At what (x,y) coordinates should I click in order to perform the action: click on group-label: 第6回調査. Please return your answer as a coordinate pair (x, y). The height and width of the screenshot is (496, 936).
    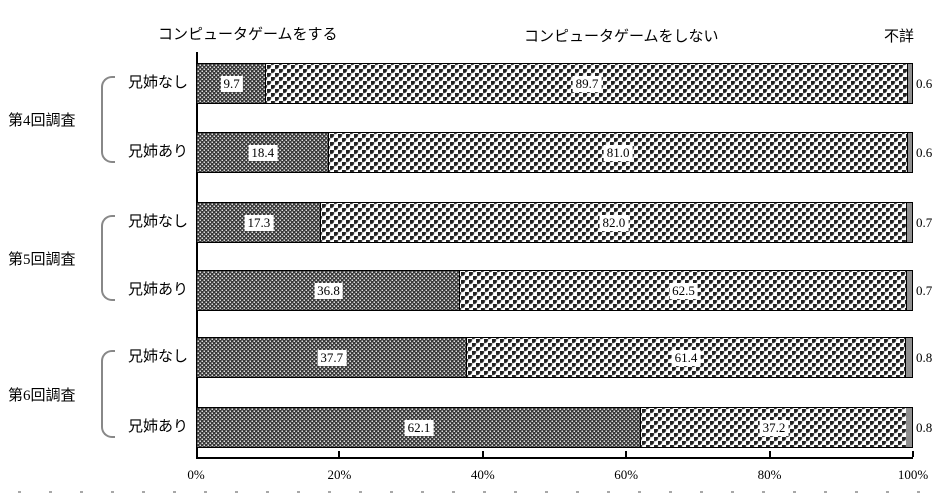
    Looking at the image, I should click on (42, 395).